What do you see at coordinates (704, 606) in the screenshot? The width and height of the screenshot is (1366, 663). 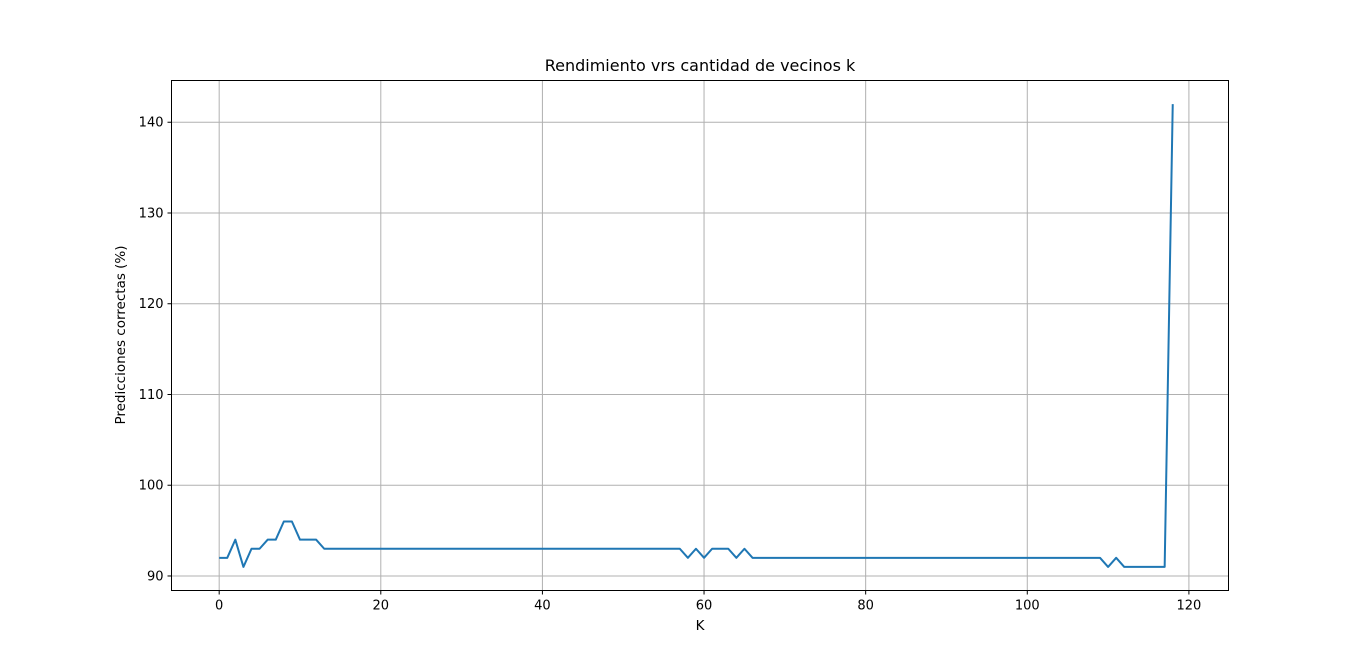 I see `x-tick-label: 60` at bounding box center [704, 606].